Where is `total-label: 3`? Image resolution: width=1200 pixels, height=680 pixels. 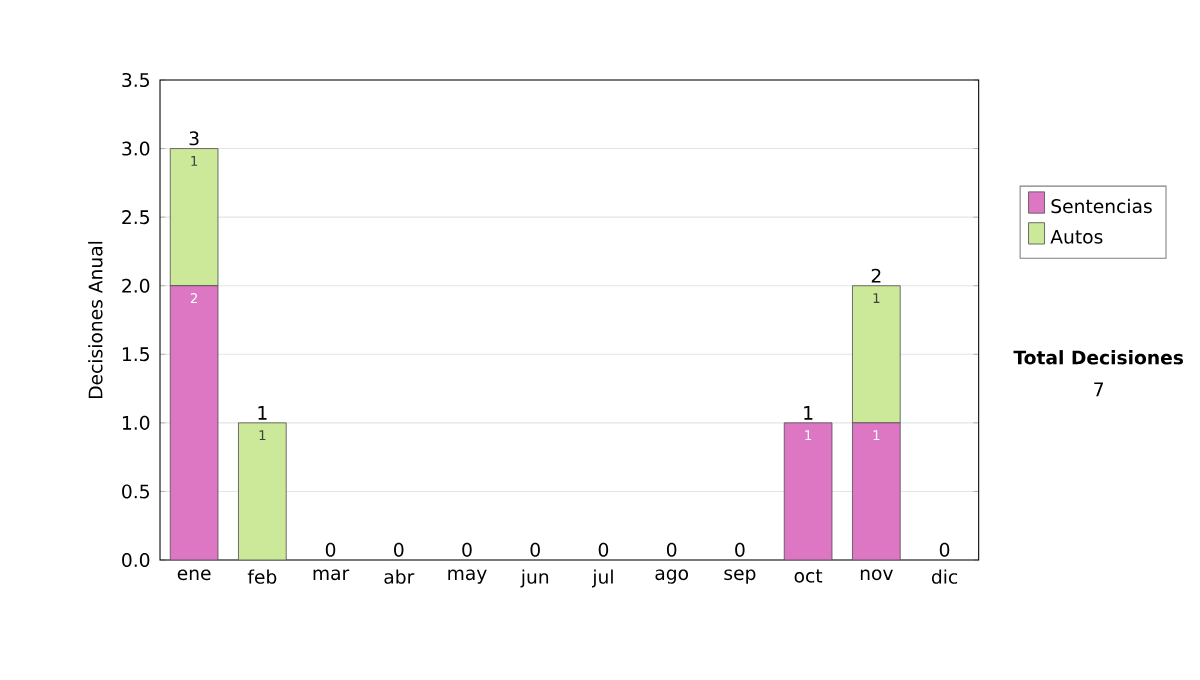 total-label: 3 is located at coordinates (194, 138).